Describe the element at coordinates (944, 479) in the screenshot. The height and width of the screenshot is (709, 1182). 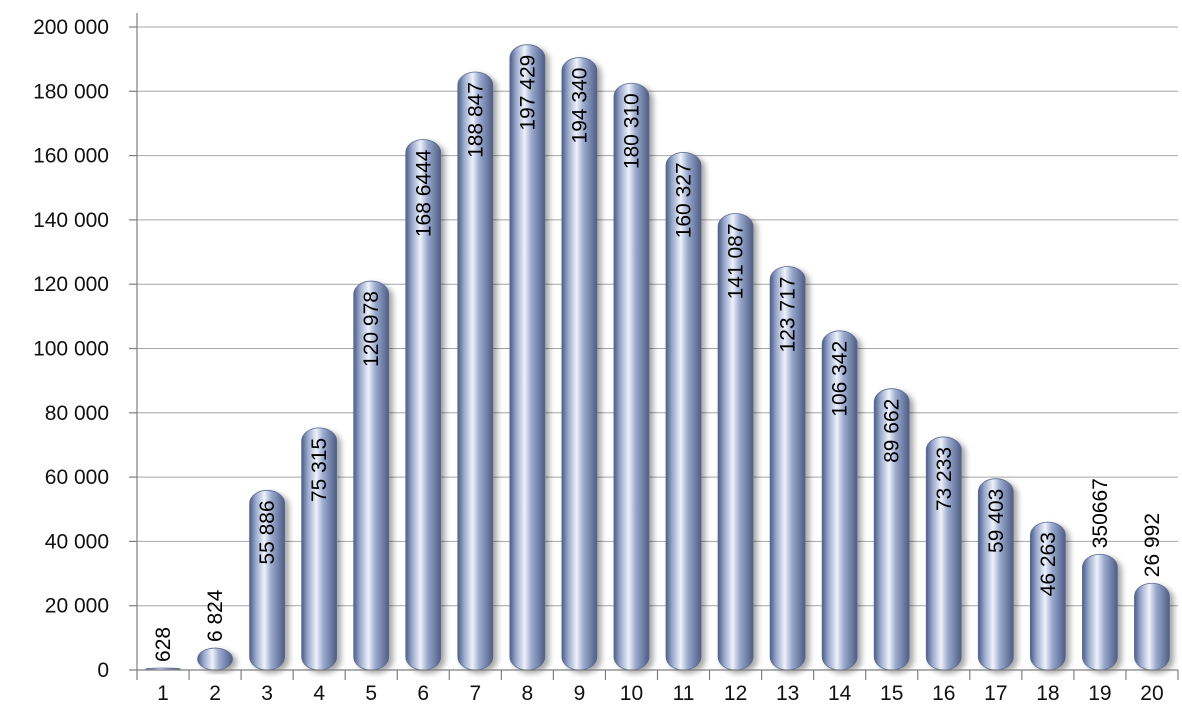
I see `data-label: 73 233` at that location.